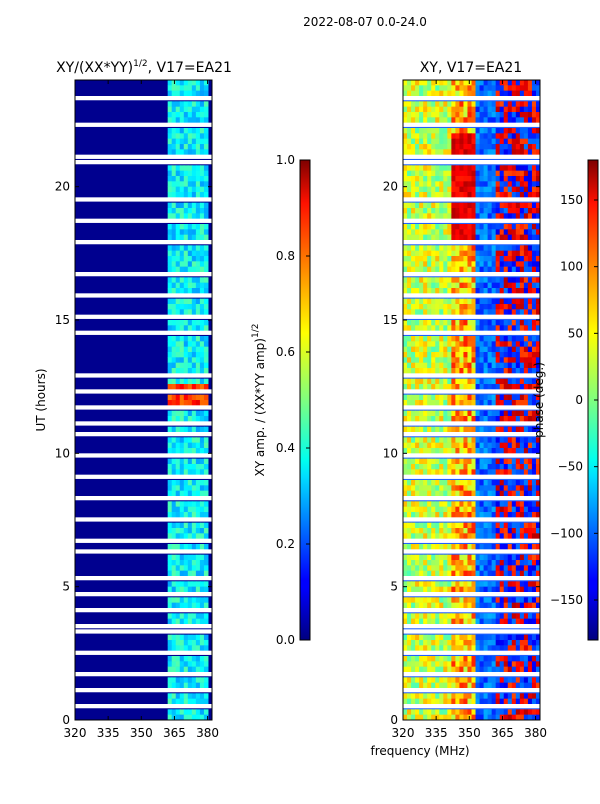 The height and width of the screenshot is (804, 600). Describe the element at coordinates (285, 640) in the screenshot. I see `colorbar-tick-label: 0.0` at that location.